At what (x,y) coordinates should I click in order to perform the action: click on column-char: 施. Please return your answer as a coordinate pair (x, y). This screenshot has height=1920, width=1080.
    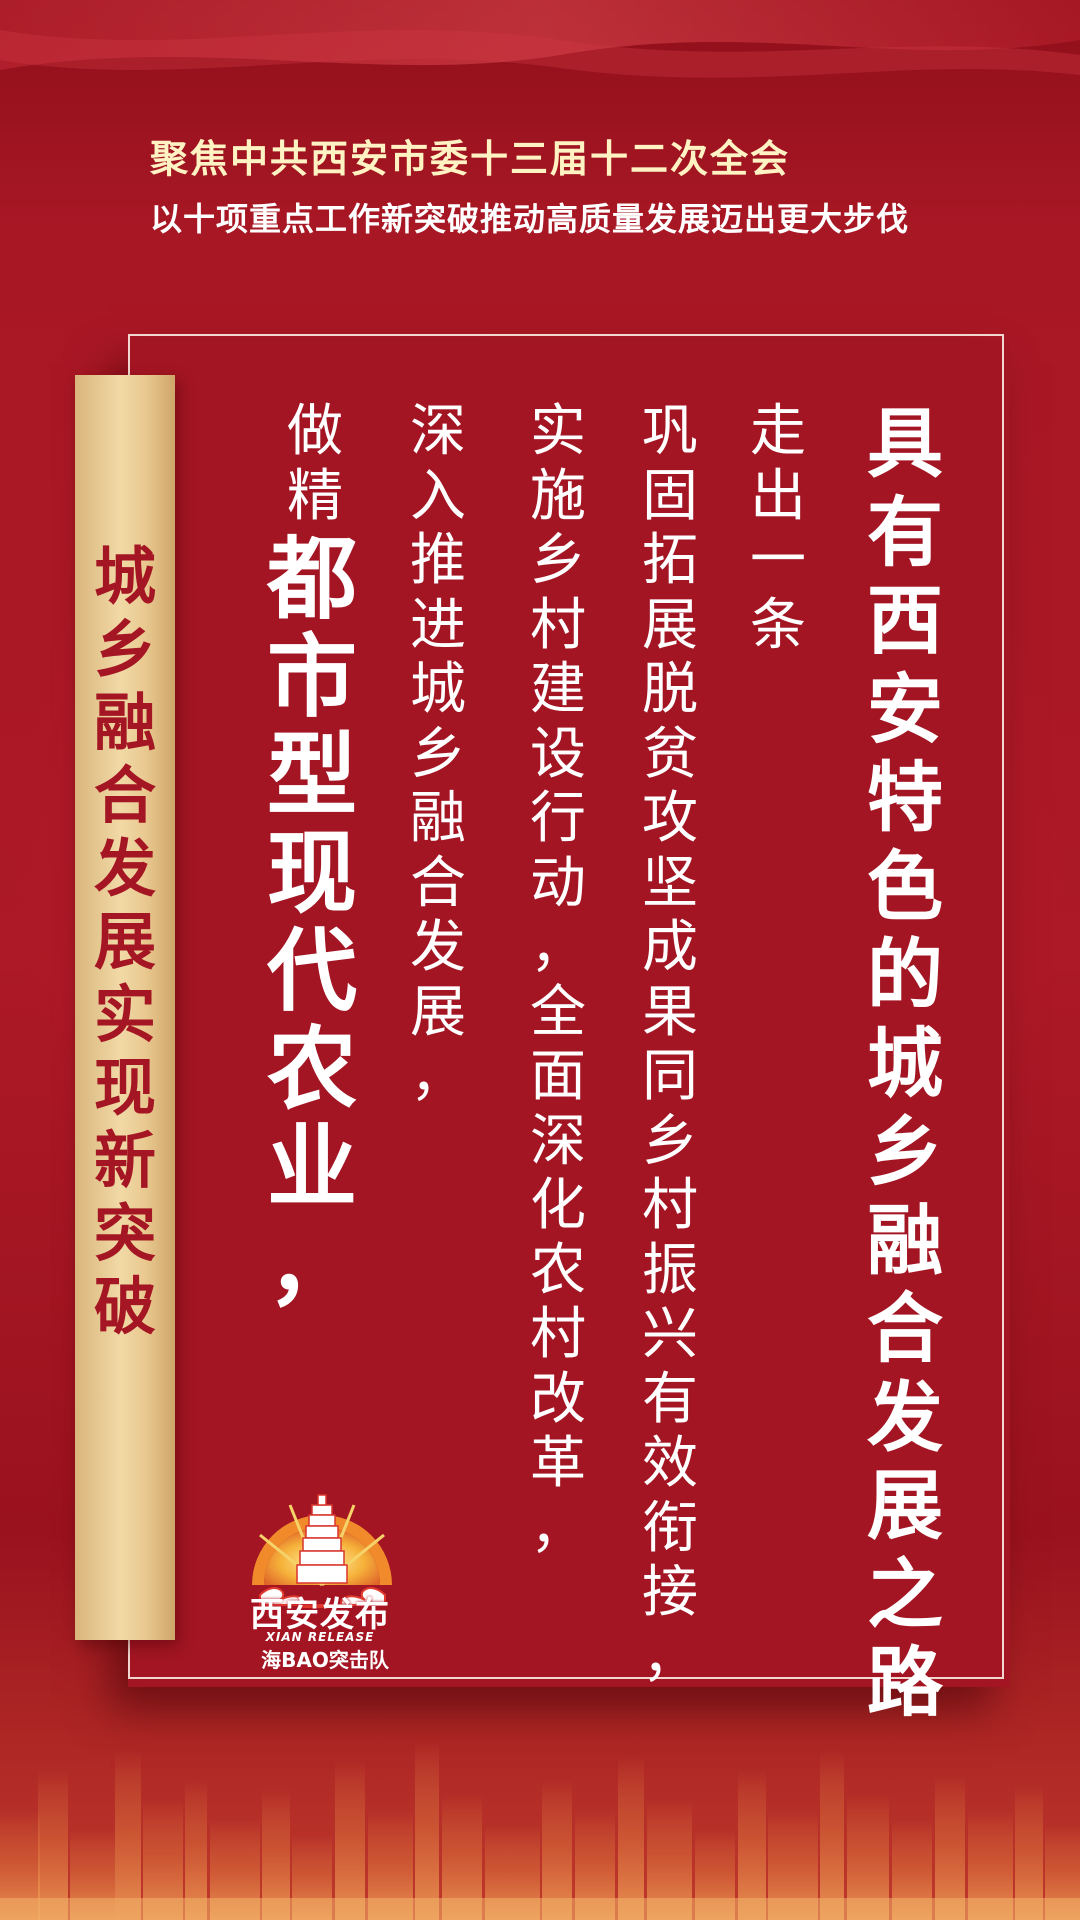
    Looking at the image, I should click on (558, 496).